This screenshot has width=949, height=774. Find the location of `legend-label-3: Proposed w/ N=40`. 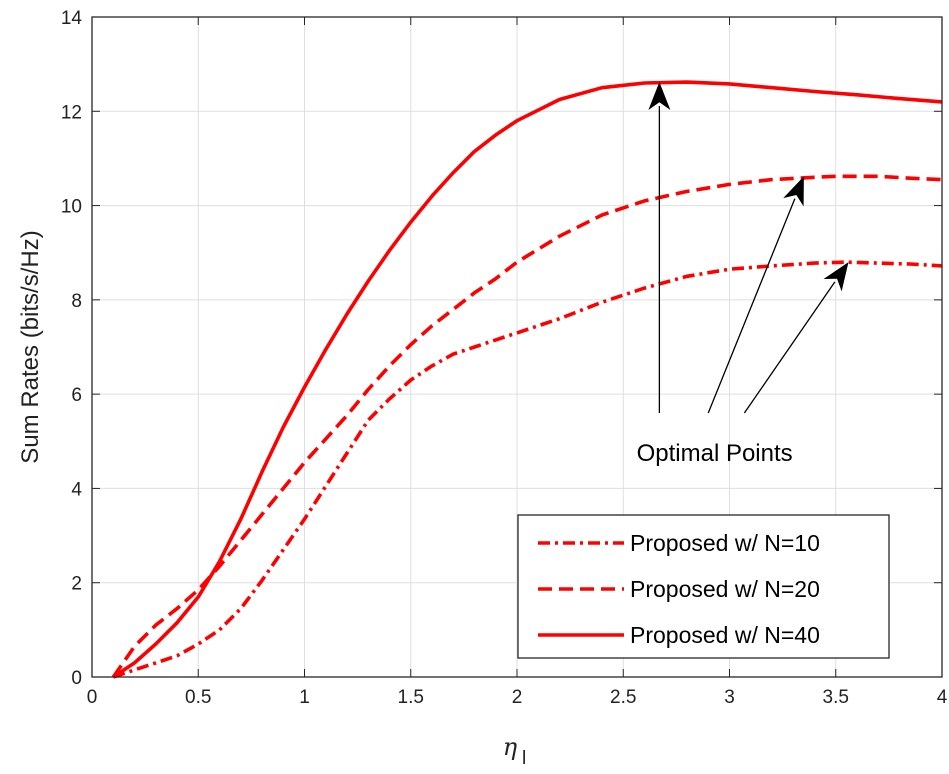

legend-label-3: Proposed w/ N=40 is located at coordinates (725, 635).